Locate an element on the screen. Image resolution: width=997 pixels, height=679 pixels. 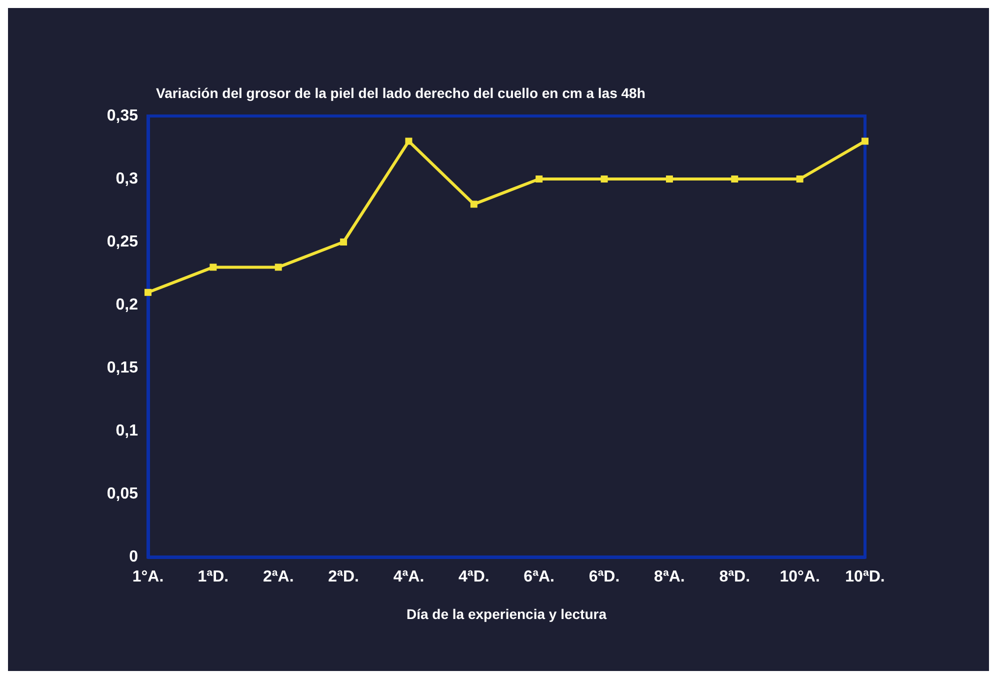
y-tick-label: 0,1 is located at coordinates (127, 431).